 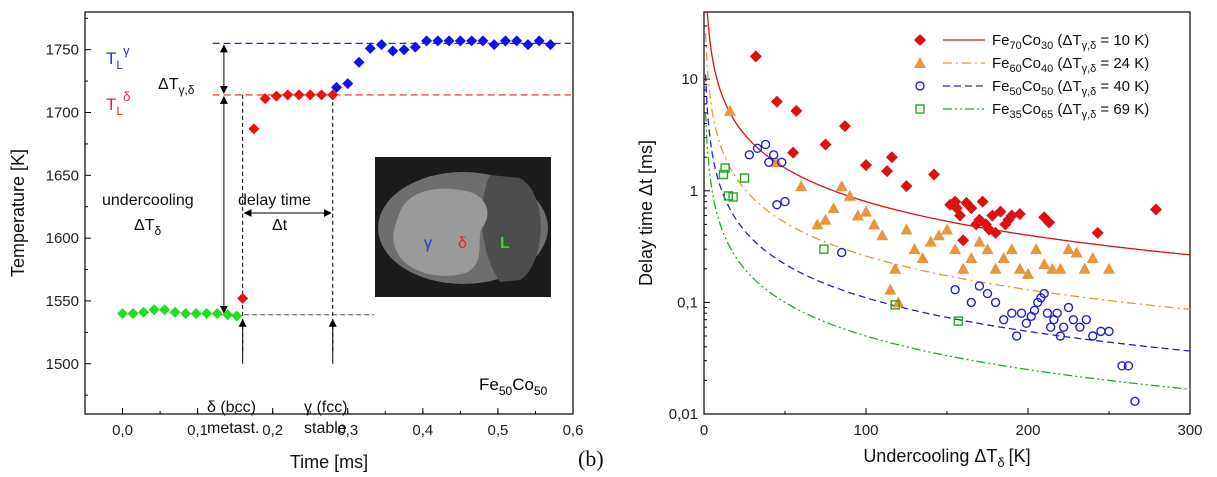 I want to click on panel-a-y-tick-label: 1550, so click(x=62, y=301).